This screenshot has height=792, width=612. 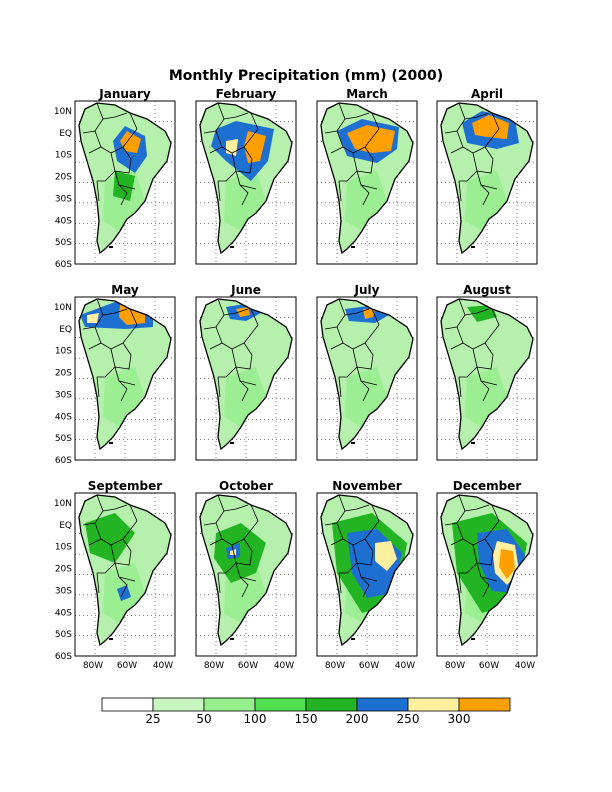 I want to click on map-panel-march: March, so click(x=367, y=176).